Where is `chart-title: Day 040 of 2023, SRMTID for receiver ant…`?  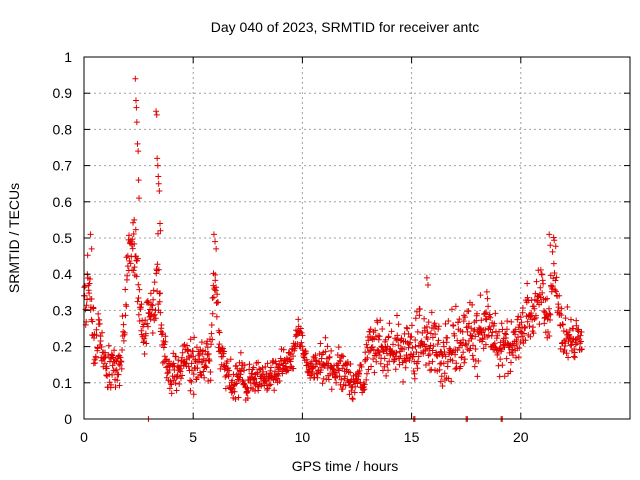
chart-title: Day 040 of 2023, SRMTID for receiver ant… is located at coordinates (345, 27).